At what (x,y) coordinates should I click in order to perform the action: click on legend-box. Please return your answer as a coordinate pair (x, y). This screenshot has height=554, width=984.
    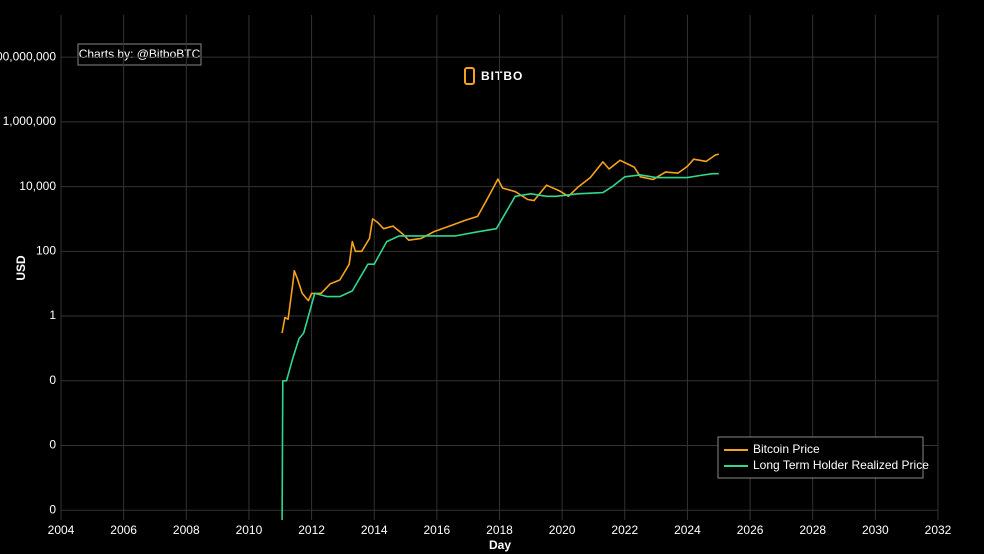
    Looking at the image, I should click on (820, 457).